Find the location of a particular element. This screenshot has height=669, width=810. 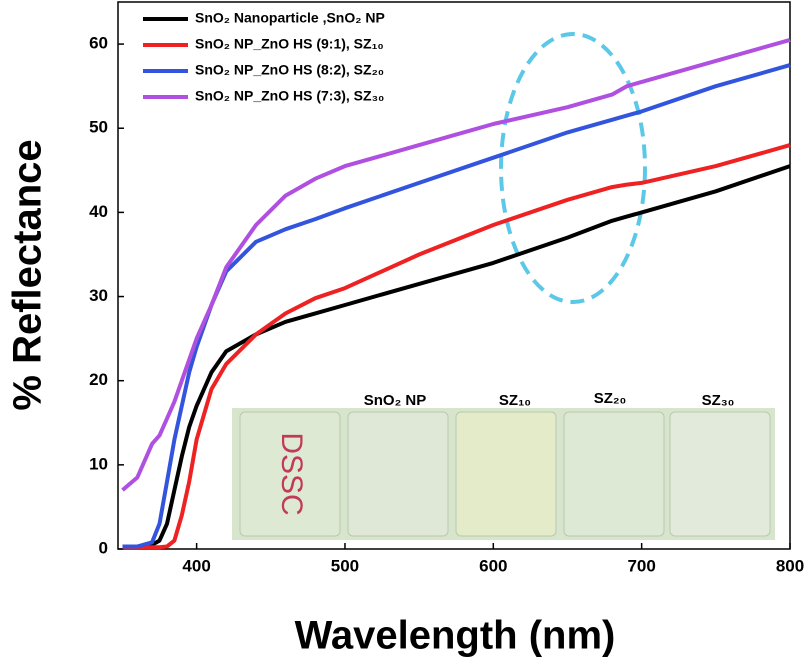

x-axis-label: Wavelength (nm) is located at coordinates (455, 636).